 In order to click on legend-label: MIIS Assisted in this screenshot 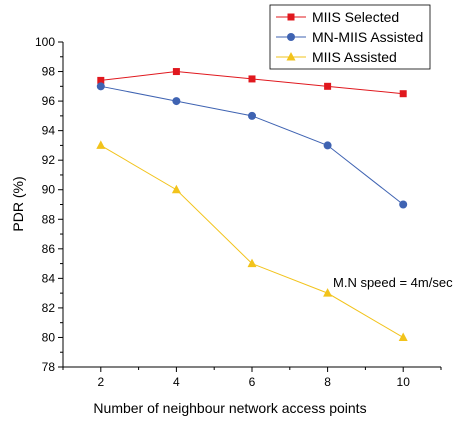, I will do `click(354, 57)`.